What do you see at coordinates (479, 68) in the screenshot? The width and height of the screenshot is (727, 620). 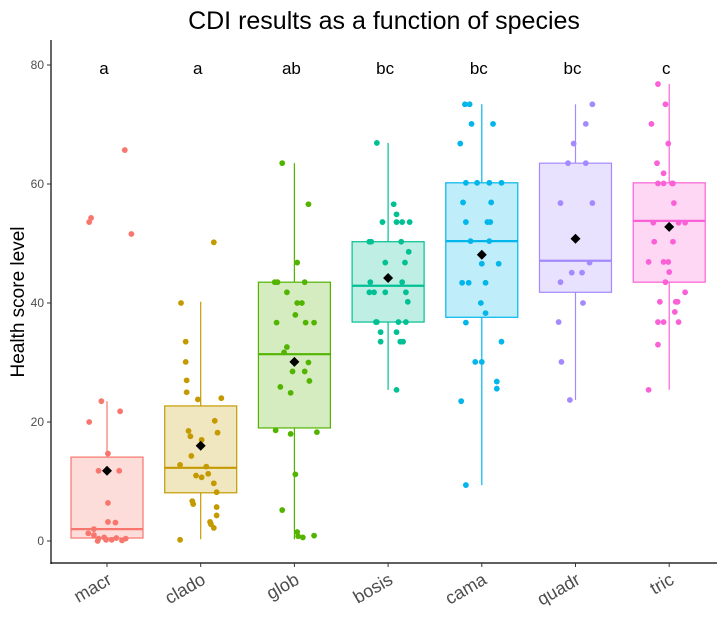 I see `group-letter: bc` at bounding box center [479, 68].